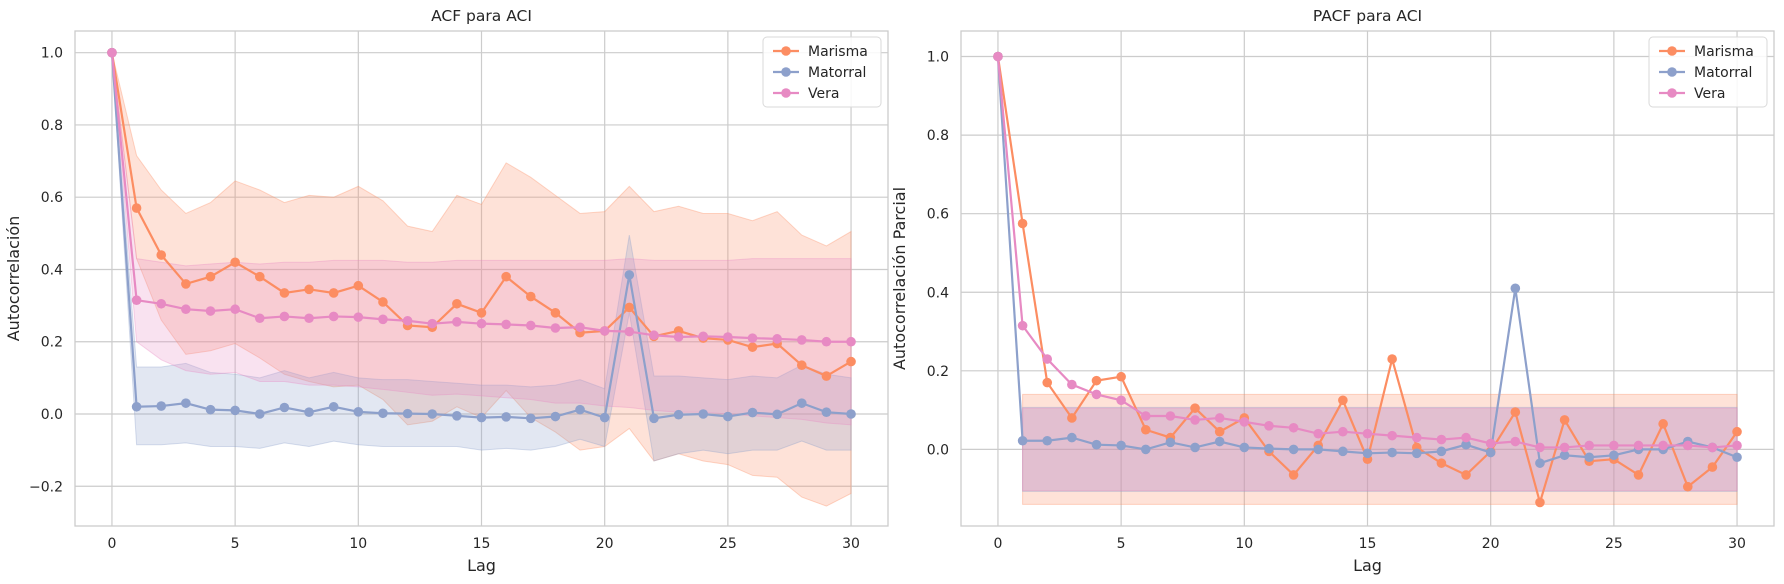 The width and height of the screenshot is (1784, 584). I want to click on x-tick-label: 20, so click(1491, 544).